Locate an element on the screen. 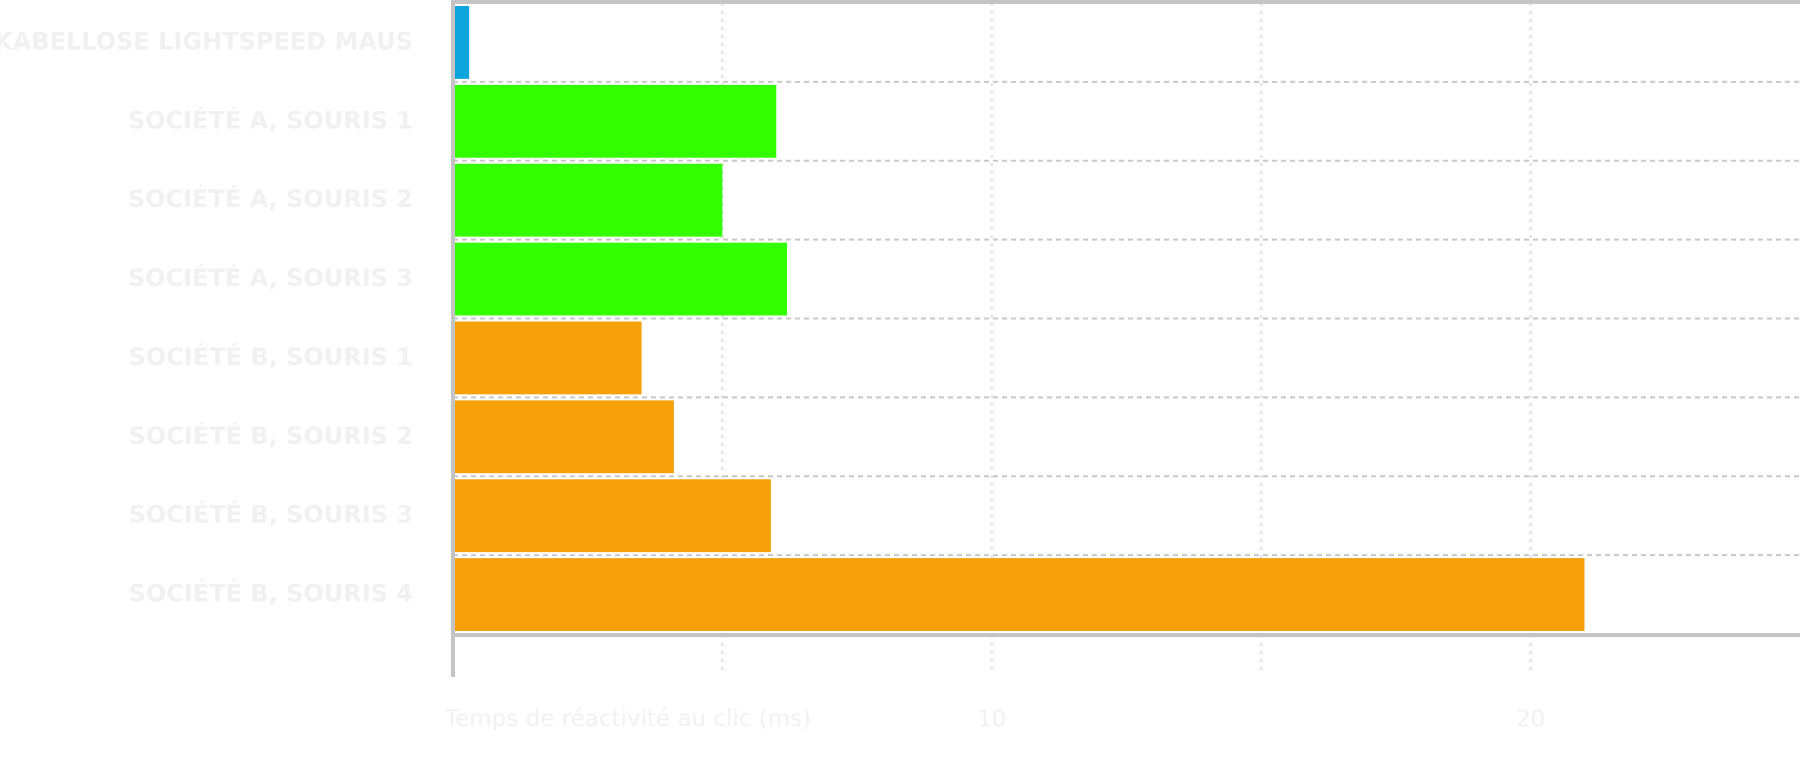  y-tick-label: KABELLOSE LIGHTSPEED MAUS is located at coordinates (206, 41).